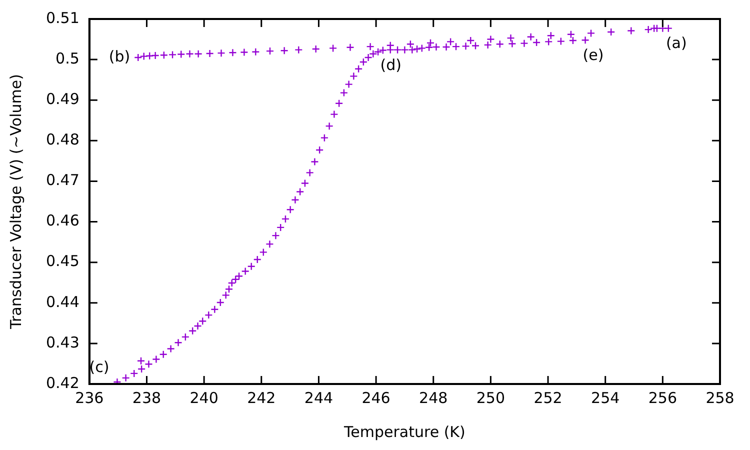 The width and height of the screenshot is (750, 450). Describe the element at coordinates (119, 56) in the screenshot. I see `annotation: (b)` at that location.